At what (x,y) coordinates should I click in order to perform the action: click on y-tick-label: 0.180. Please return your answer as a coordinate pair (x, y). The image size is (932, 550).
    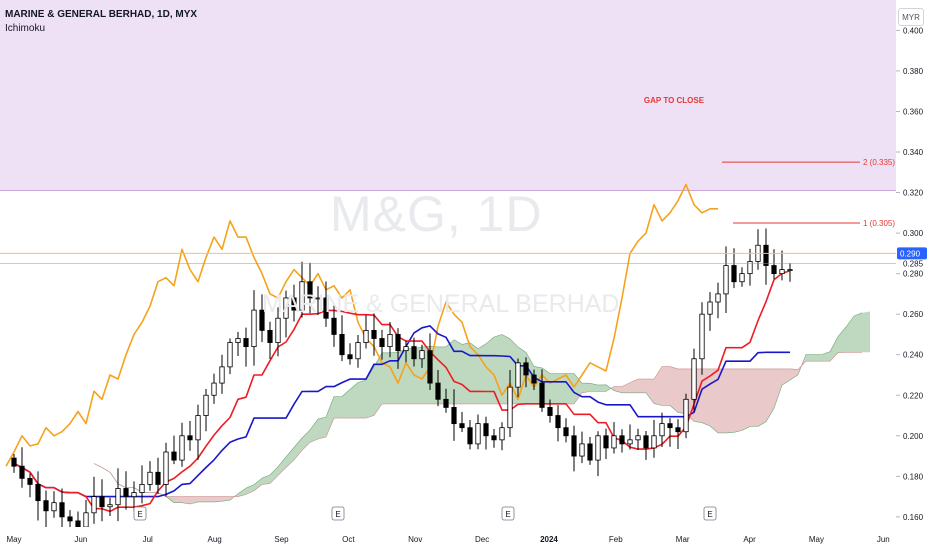
    Looking at the image, I should click on (913, 476).